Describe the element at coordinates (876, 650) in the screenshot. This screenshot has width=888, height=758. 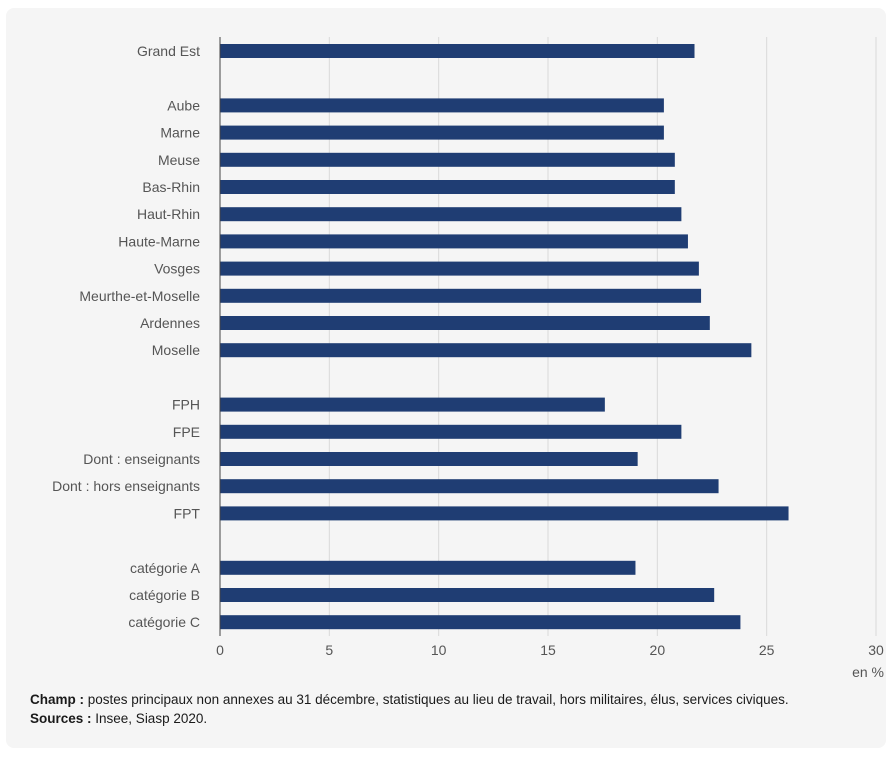
I see `x-tick-label-6: 30` at that location.